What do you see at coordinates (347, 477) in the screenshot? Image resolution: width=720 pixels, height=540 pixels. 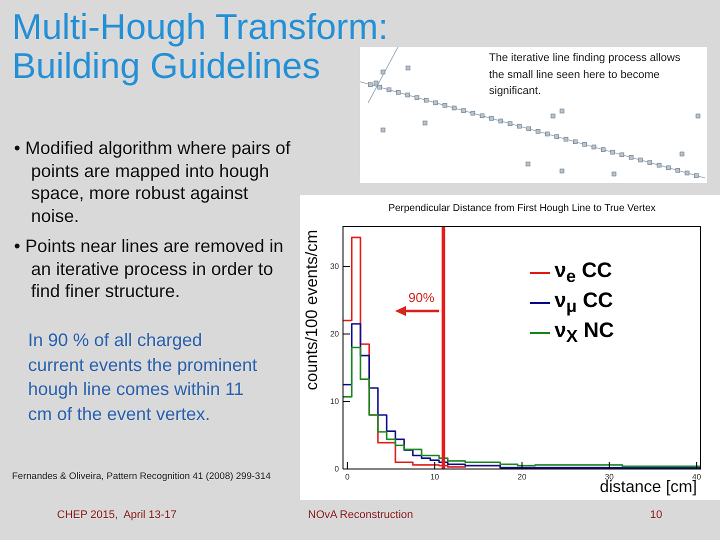 I see `x-tick-label: 0` at bounding box center [347, 477].